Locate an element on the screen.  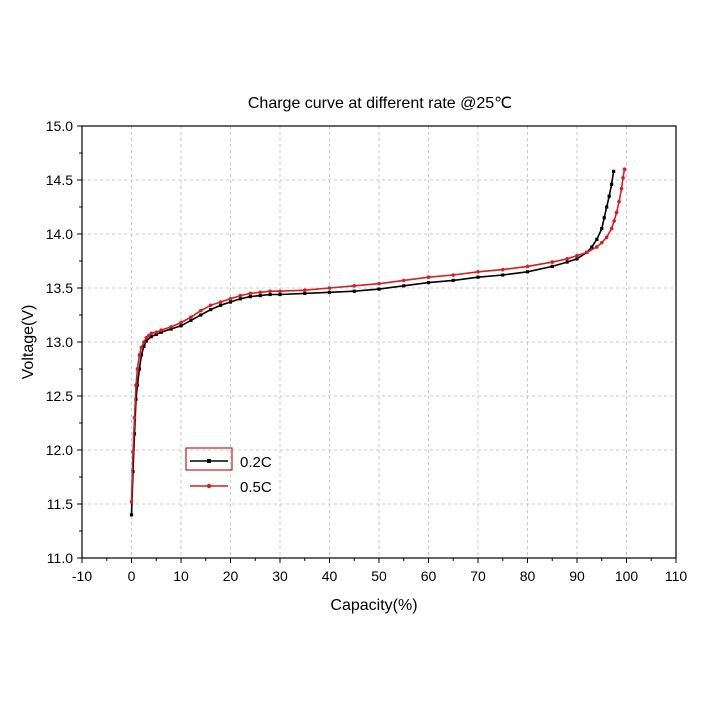
x-tick-label: 60 is located at coordinates (429, 576).